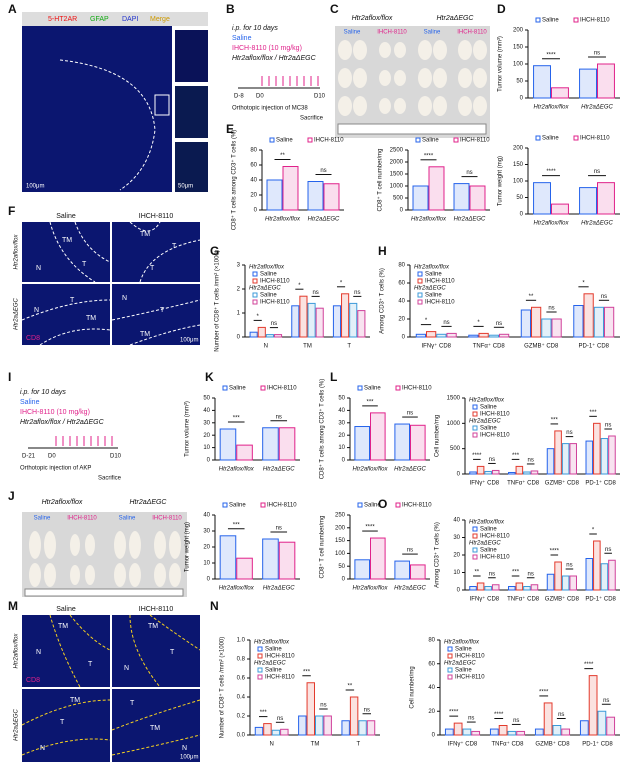  Describe the element at coordinates (62, 502) in the screenshot. I see `group: Htr2aflox/flox` at that location.